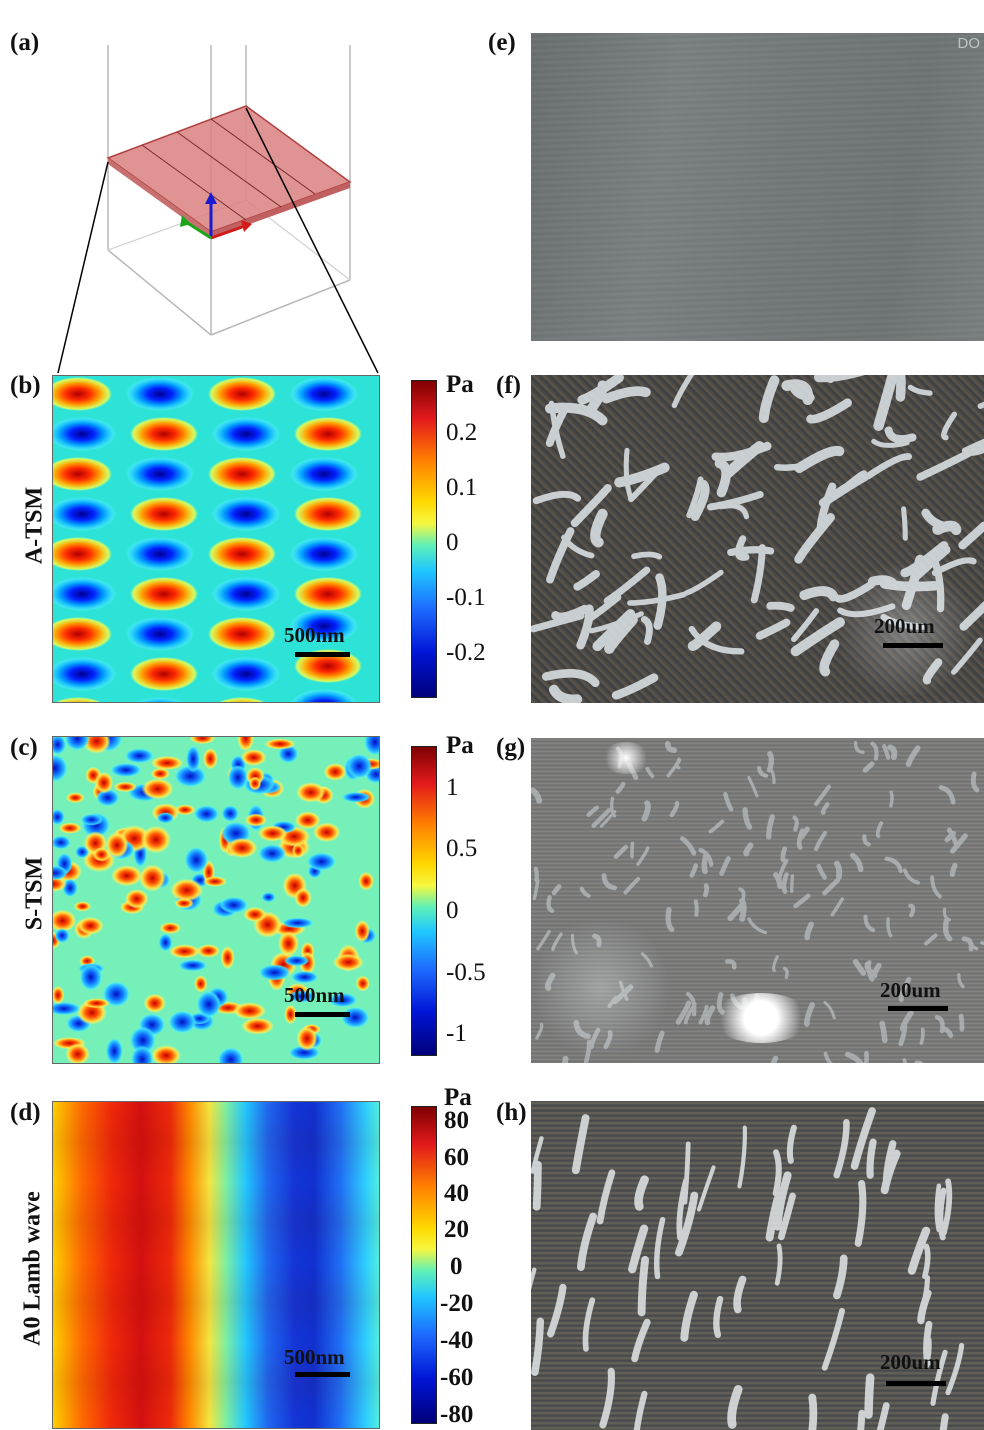 The width and height of the screenshot is (984, 1430). Describe the element at coordinates (322, 1014) in the screenshot. I see `scalebar-c` at that location.